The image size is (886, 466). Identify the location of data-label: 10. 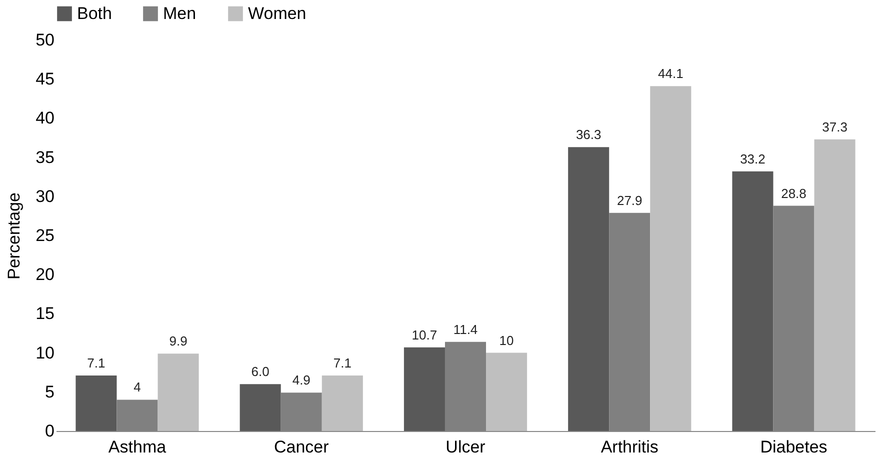
(506, 340).